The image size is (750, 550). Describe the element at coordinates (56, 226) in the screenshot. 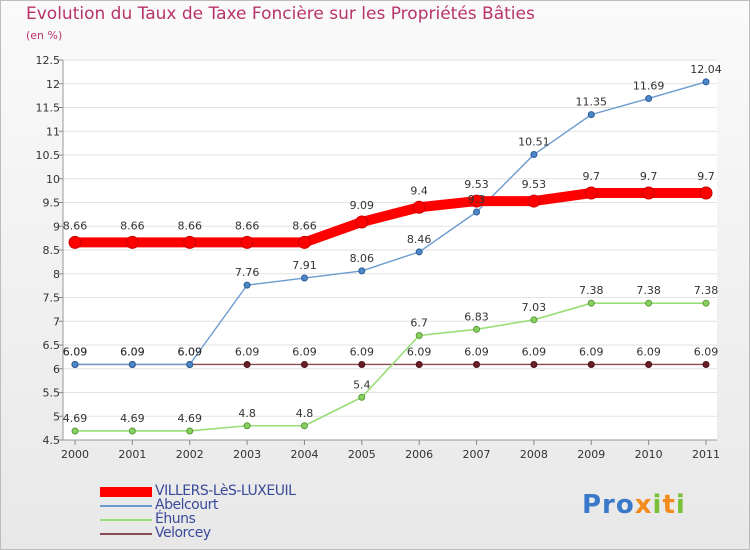

I see `y-tick-label: 9` at that location.